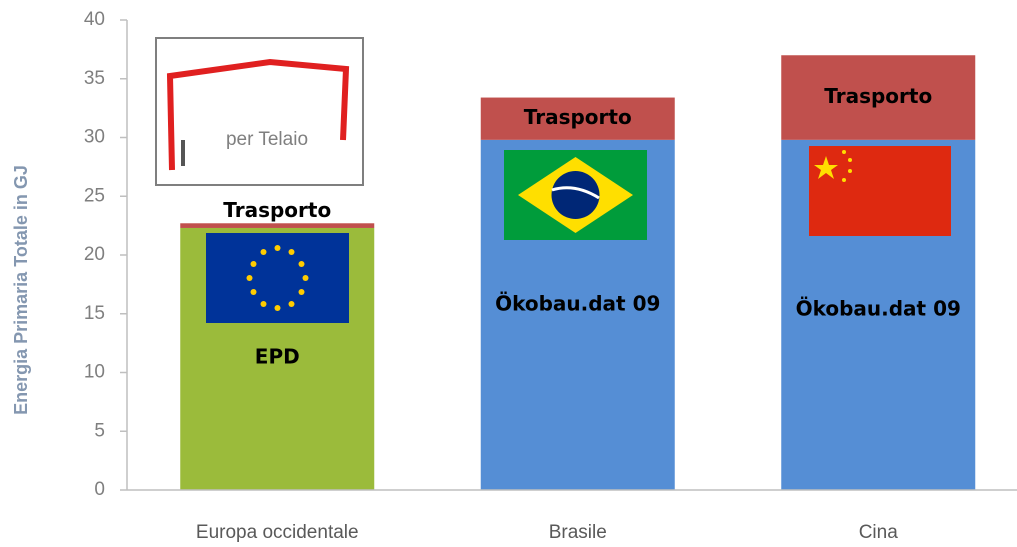 Image resolution: width=1017 pixels, height=547 pixels. I want to click on segment-label: EPD, so click(277, 357).